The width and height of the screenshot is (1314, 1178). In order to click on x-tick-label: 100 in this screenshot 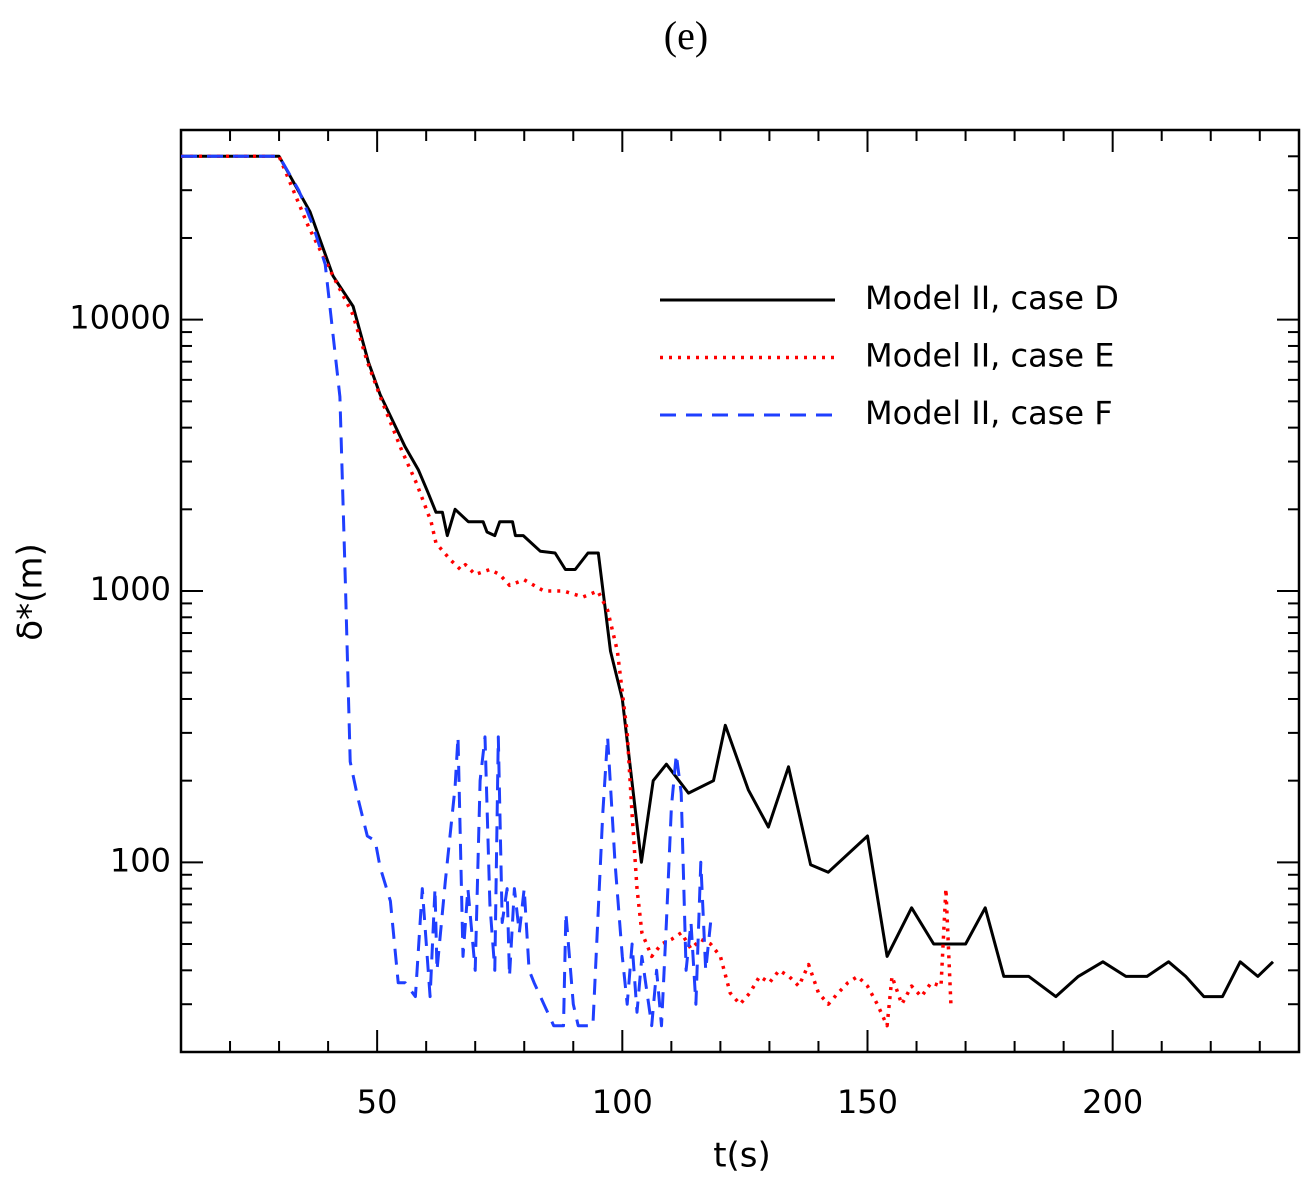, I will do `click(622, 1102)`.